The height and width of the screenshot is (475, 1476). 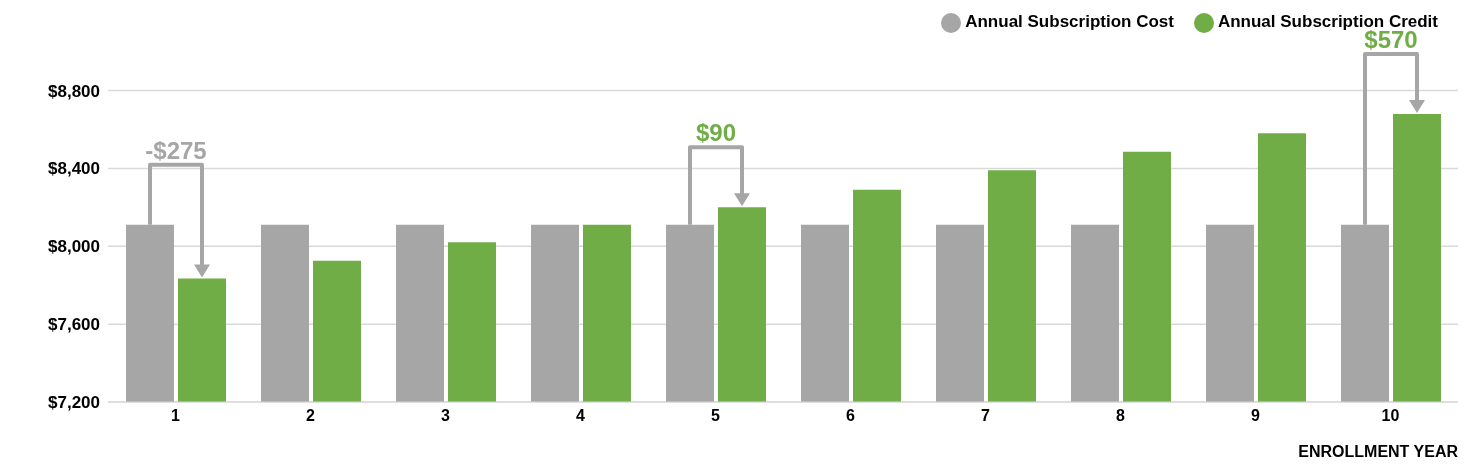 I want to click on y-tick-label: $8,800, so click(x=74, y=91).